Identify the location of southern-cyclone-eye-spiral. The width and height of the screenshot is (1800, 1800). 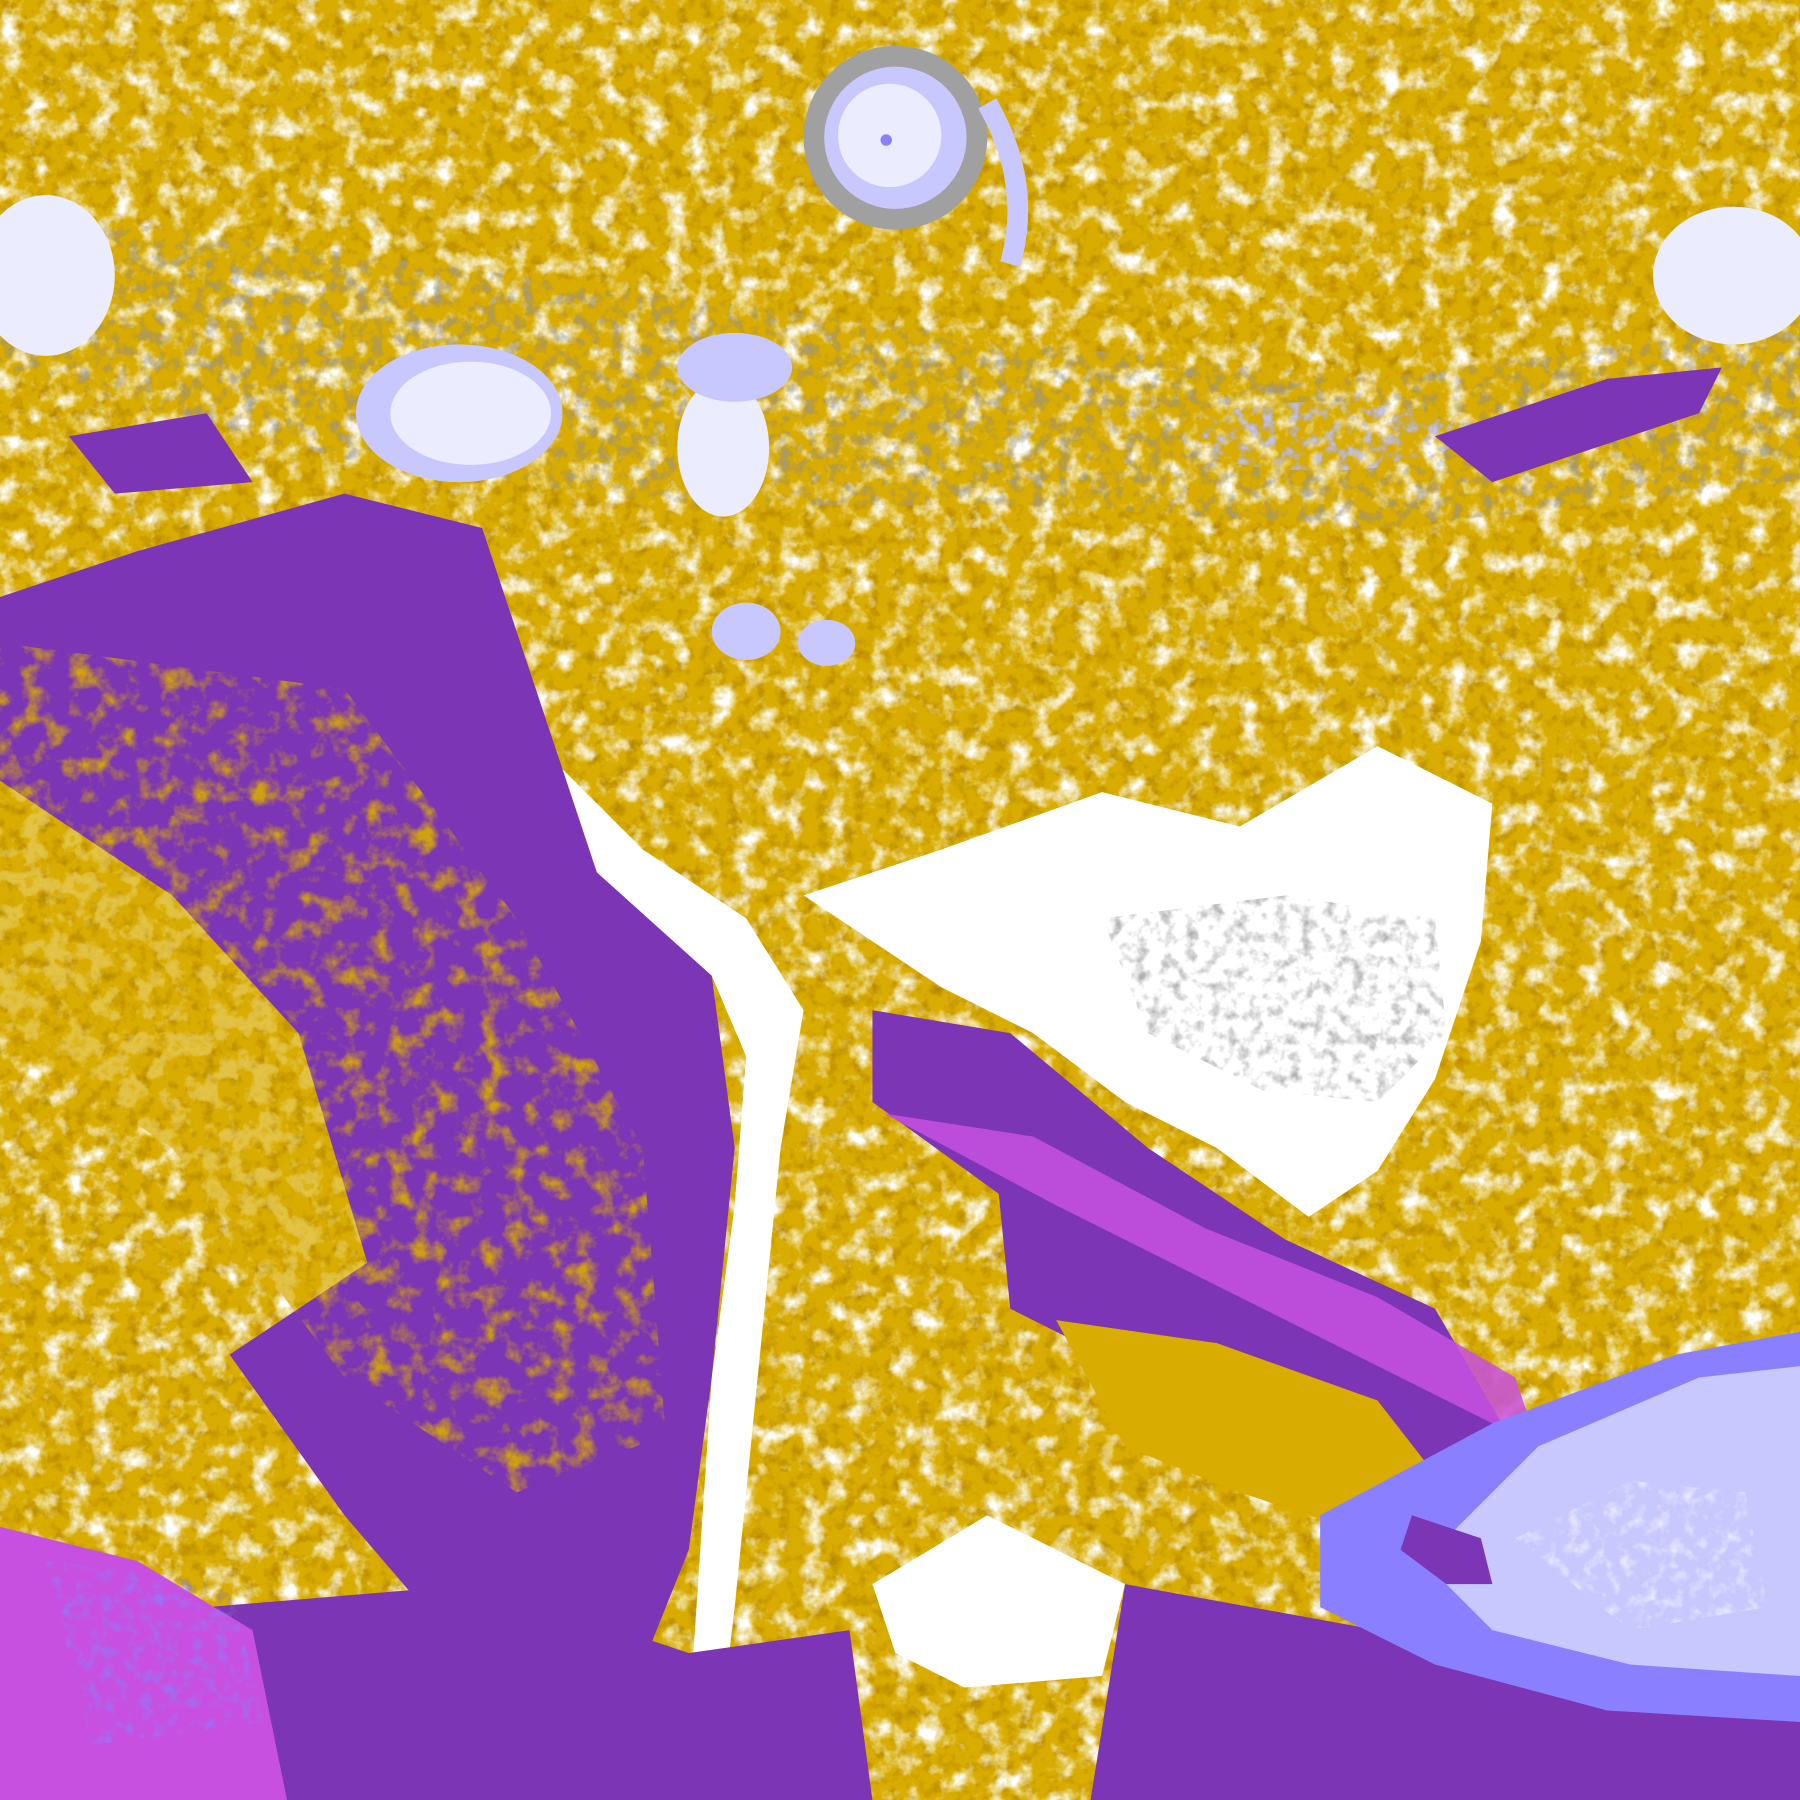
(1446, 1550).